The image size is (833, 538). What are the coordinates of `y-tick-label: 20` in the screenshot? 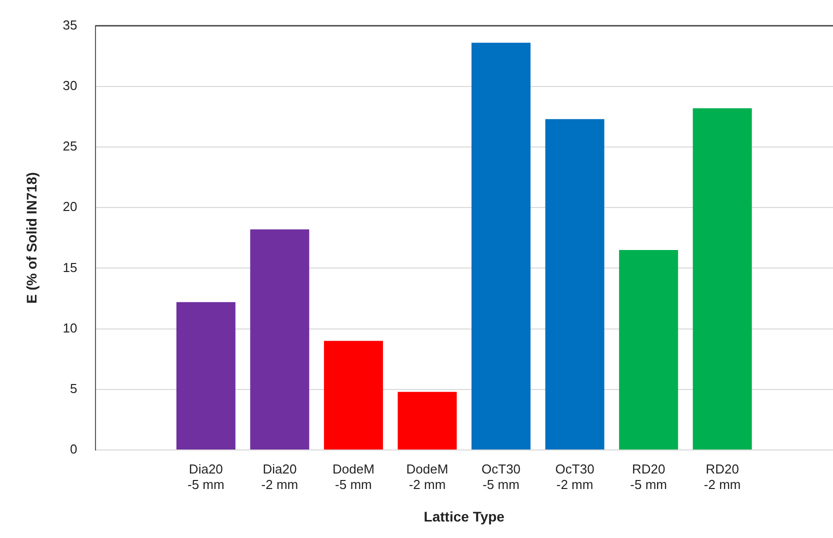 It's located at (70, 206).